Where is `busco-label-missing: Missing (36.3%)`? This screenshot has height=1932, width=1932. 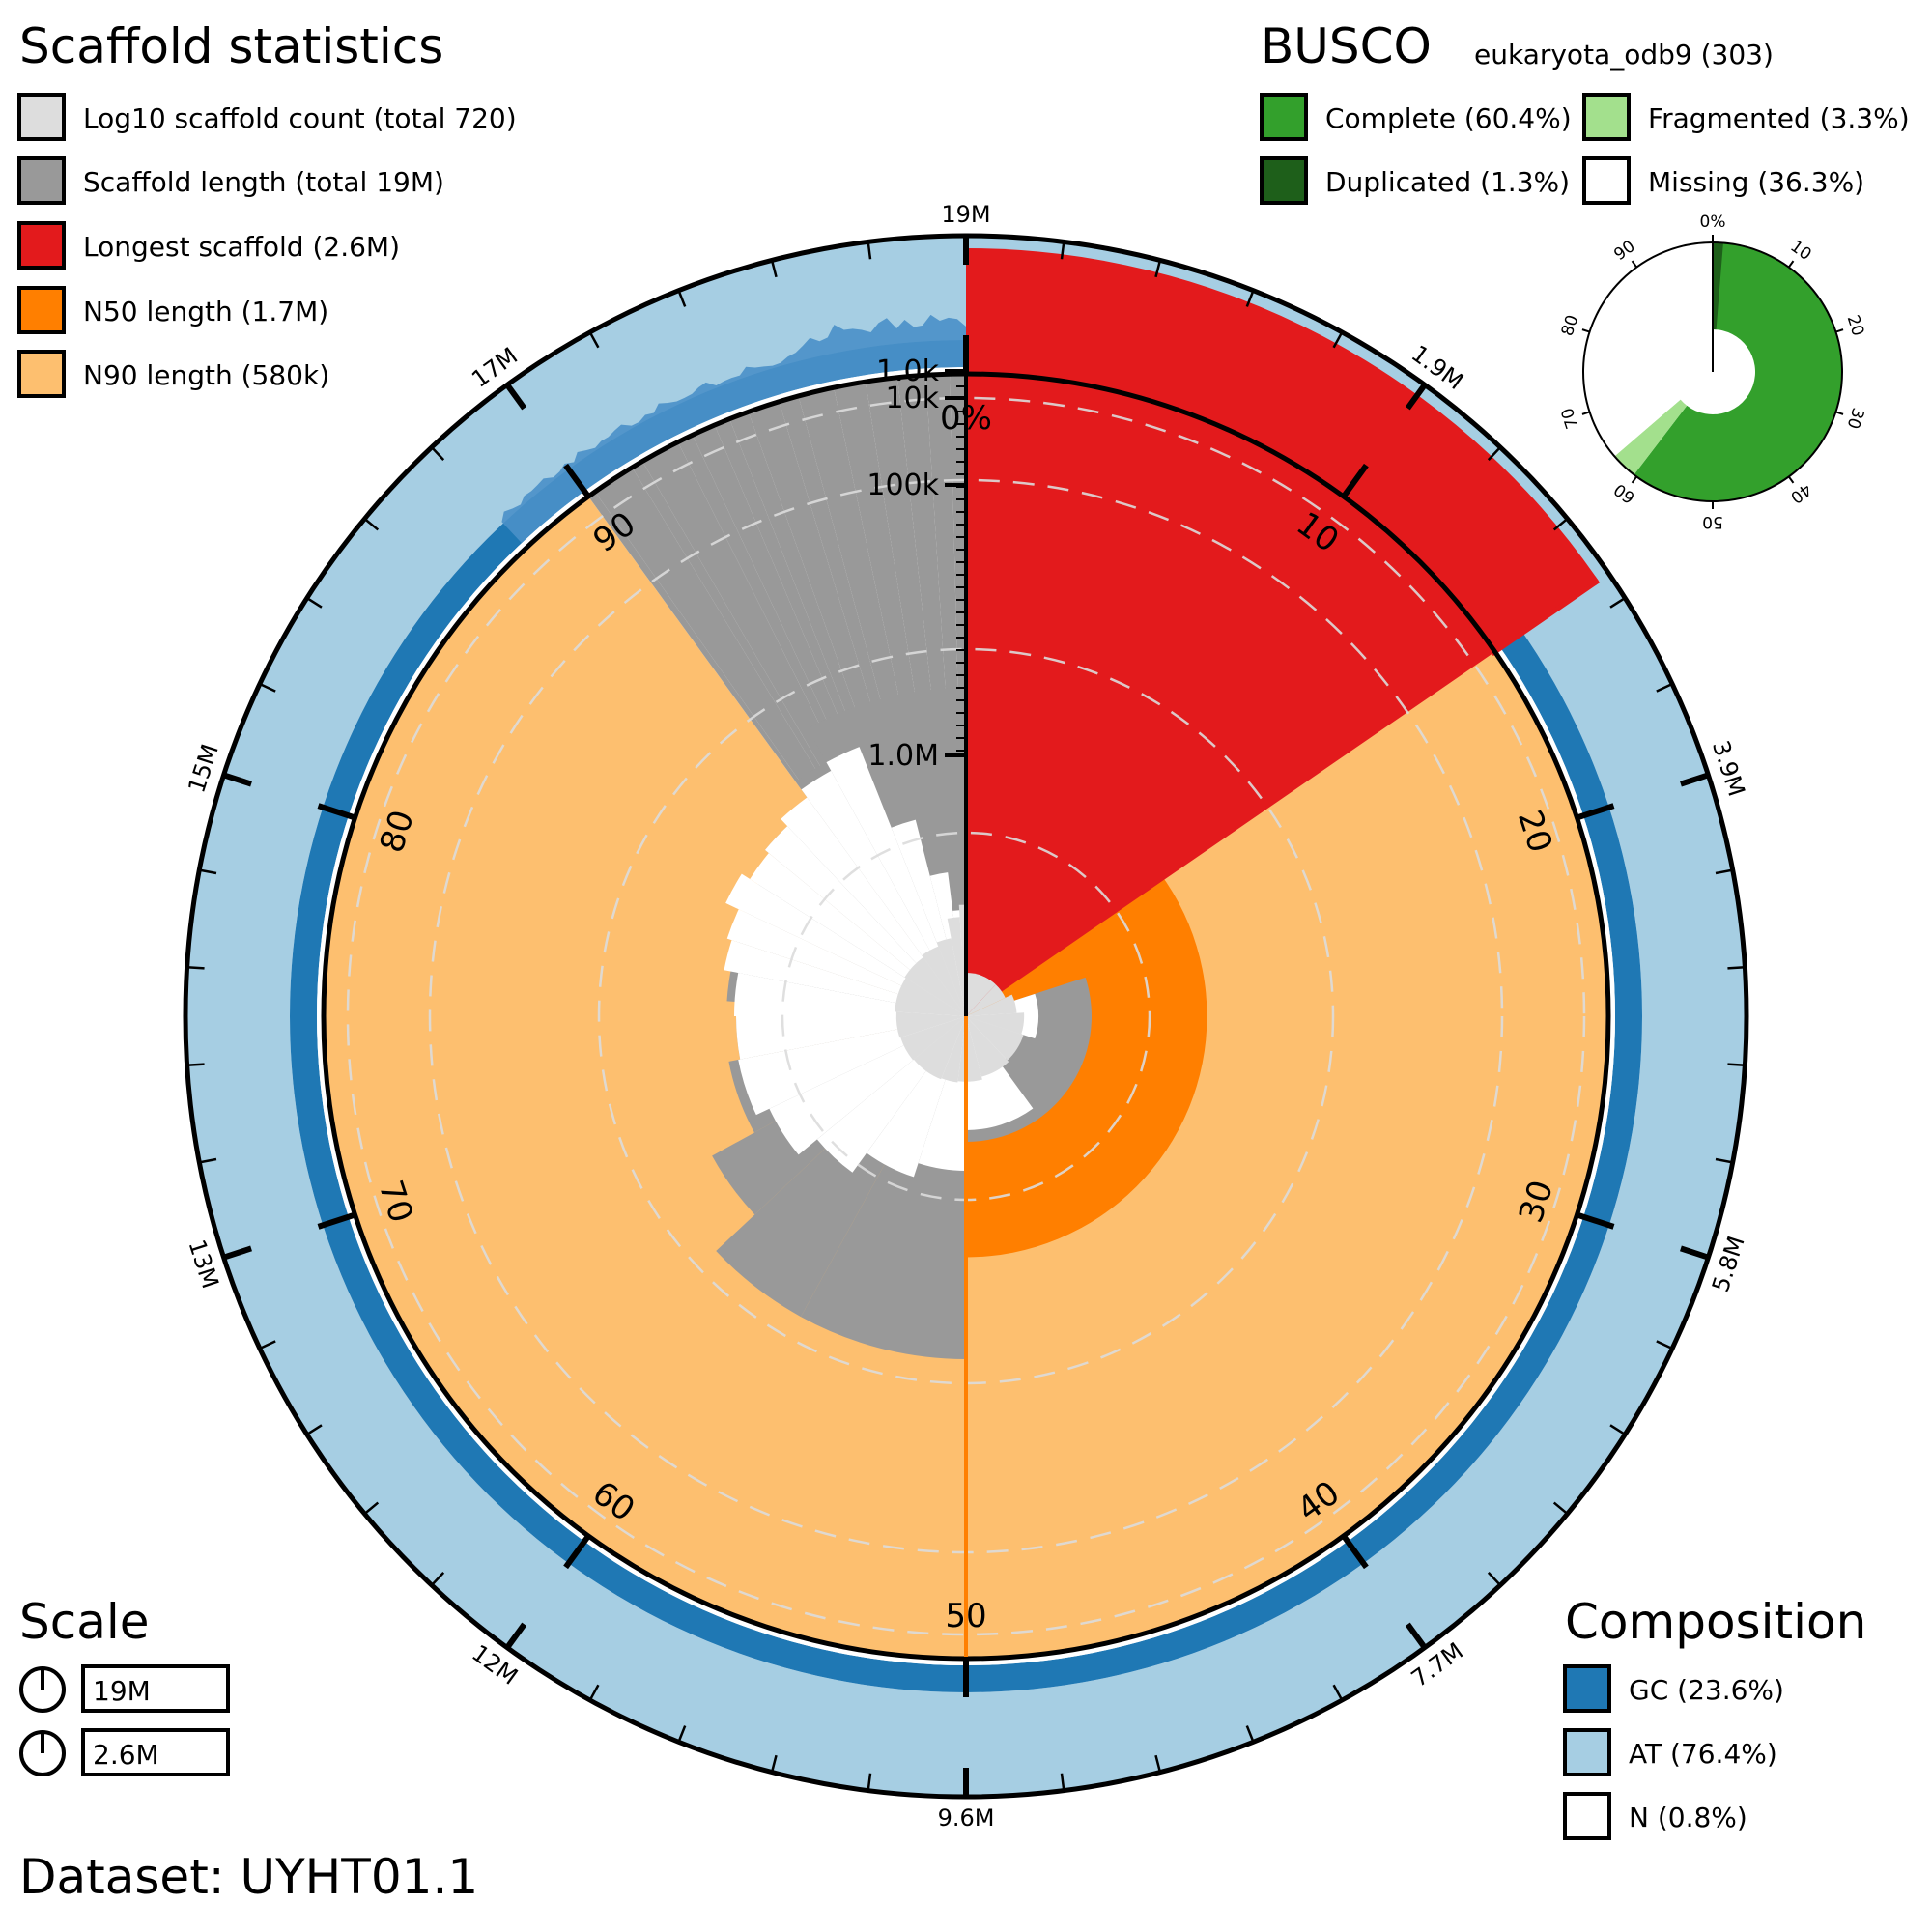 busco-label-missing: Missing (36.3%) is located at coordinates (1756, 182).